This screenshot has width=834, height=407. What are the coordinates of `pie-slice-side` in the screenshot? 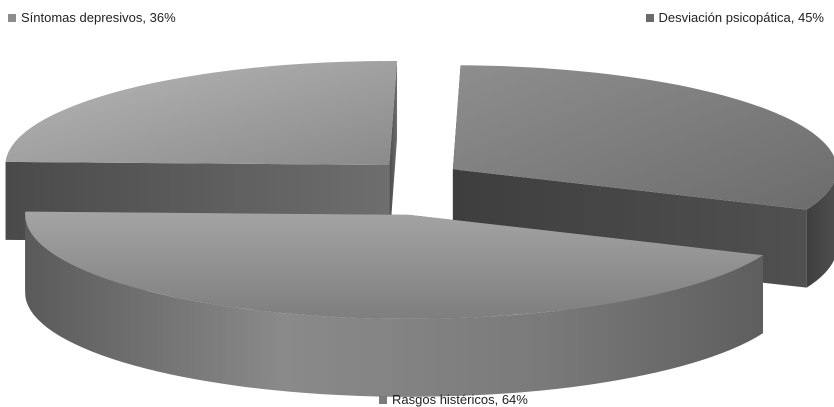 It's located at (820, 234).